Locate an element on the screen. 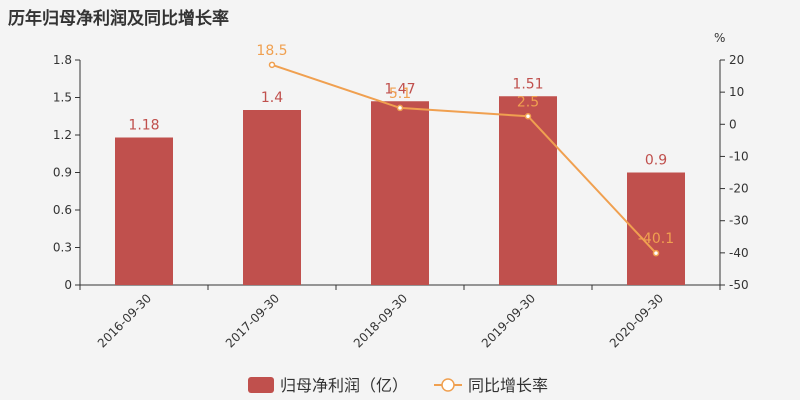 Image resolution: width=800 pixels, height=400 pixels. line-value-label: 5.1 is located at coordinates (400, 94).